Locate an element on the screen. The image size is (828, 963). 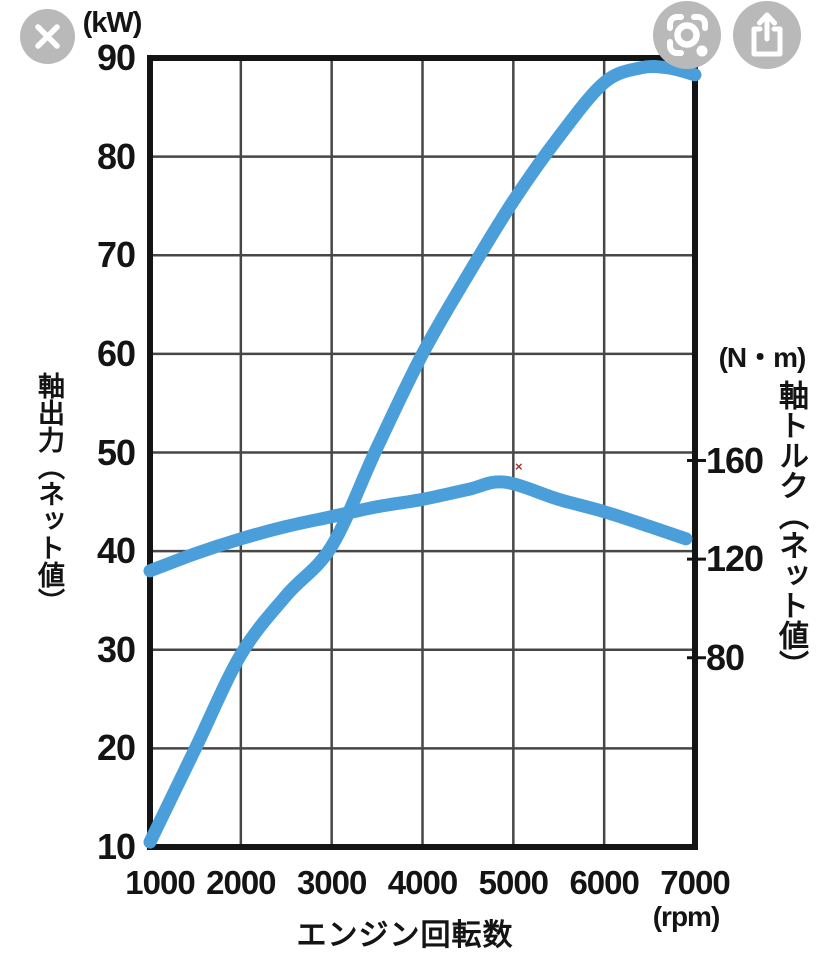
x-tick-2000: 2000 is located at coordinates (241, 882).